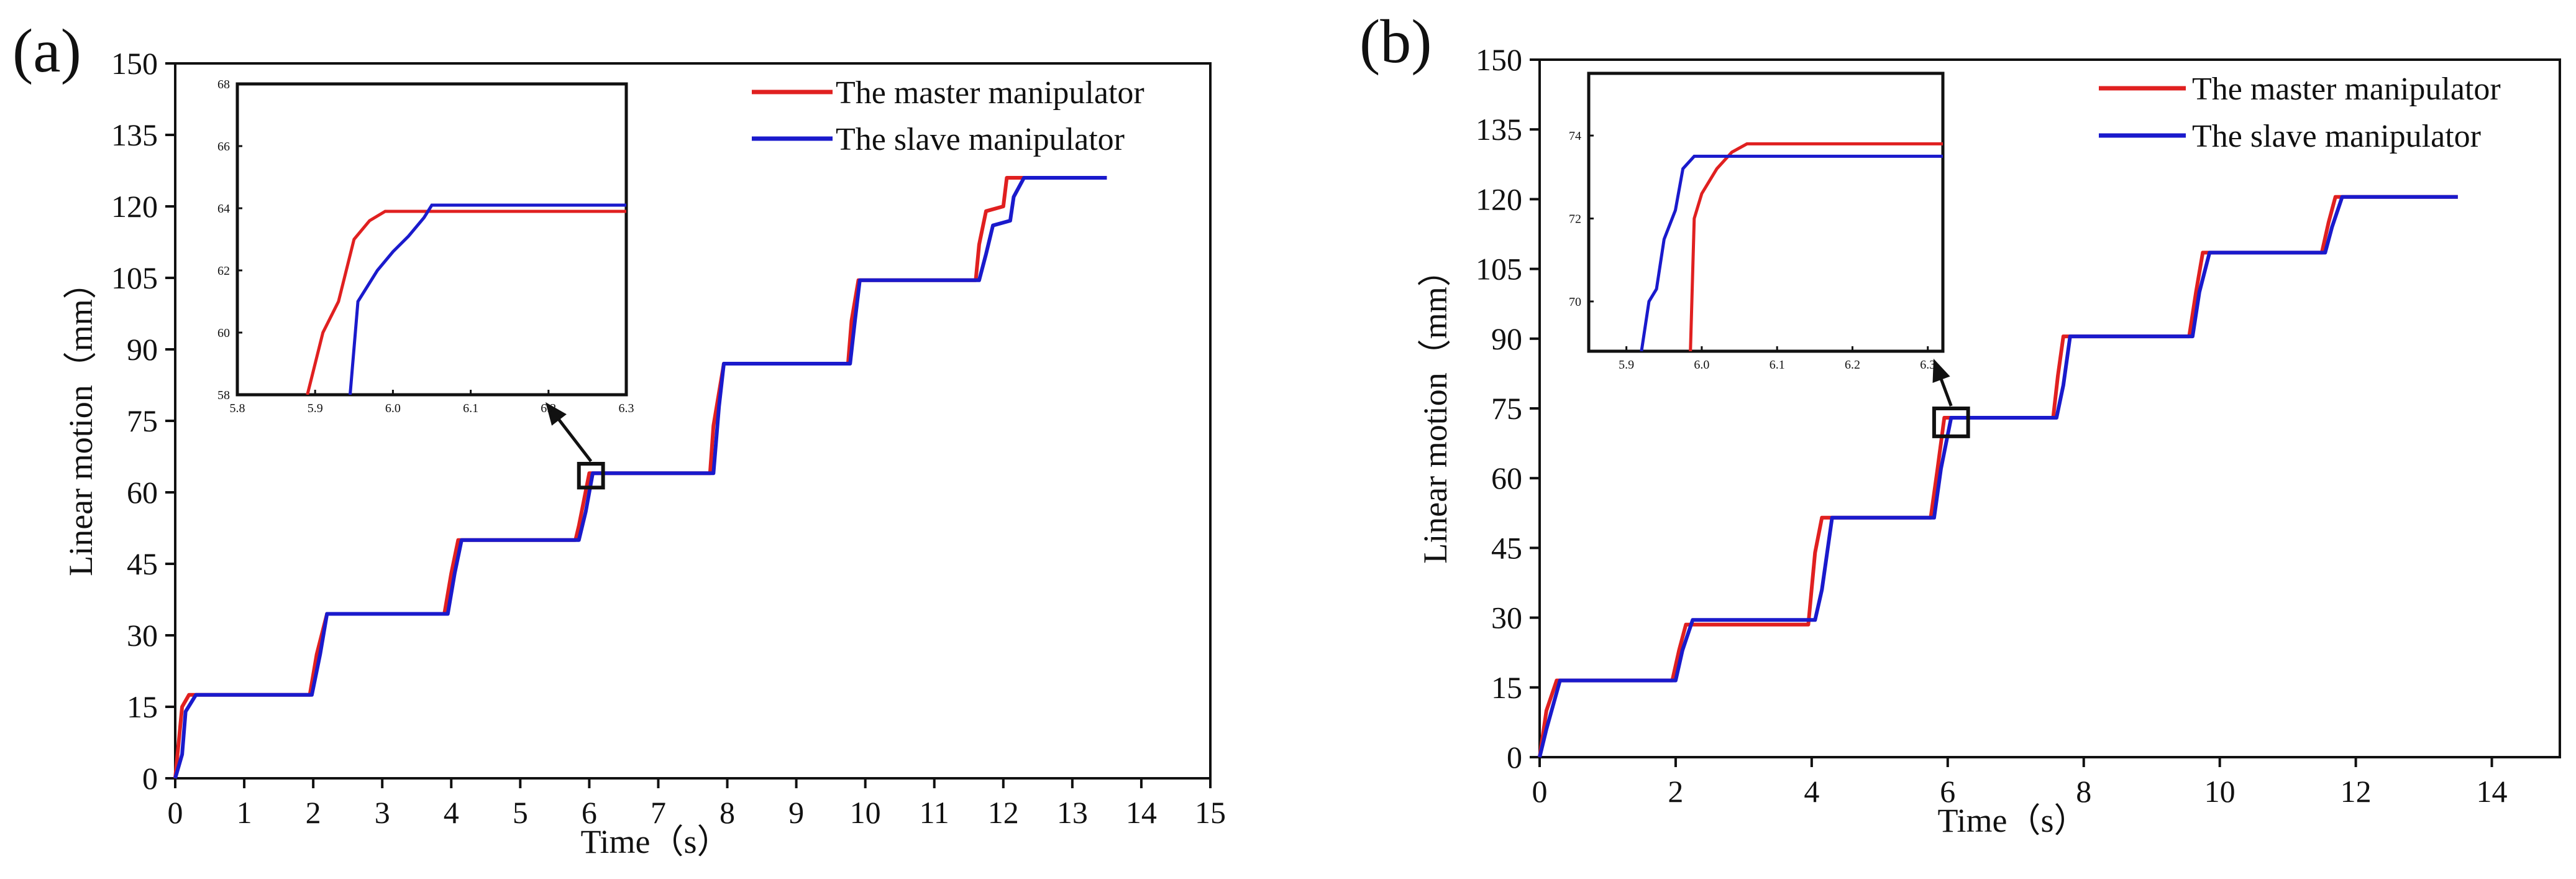 The image size is (2576, 879). I want to click on inset-x-tick-label: 5.8, so click(237, 408).